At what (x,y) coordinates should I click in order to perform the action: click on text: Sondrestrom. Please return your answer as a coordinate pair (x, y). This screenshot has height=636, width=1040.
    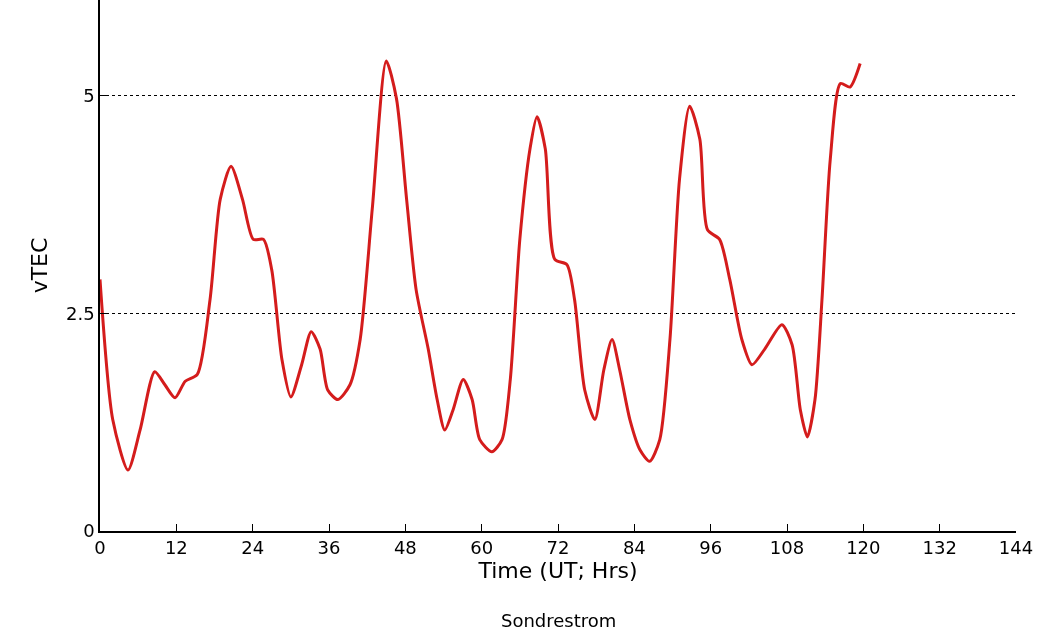
    Looking at the image, I should click on (559, 620).